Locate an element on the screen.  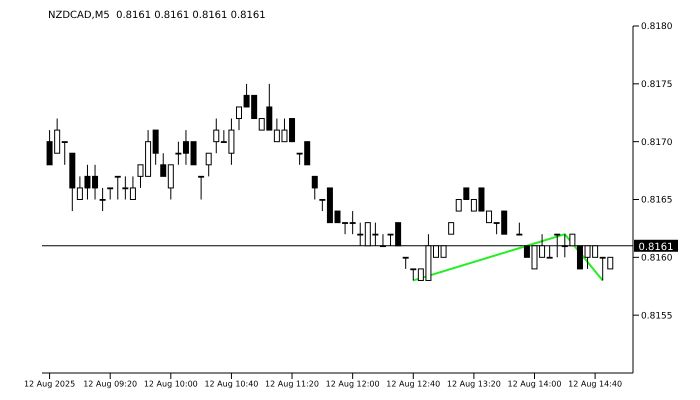
y-tick-label: 0.8155 is located at coordinates (656, 316).